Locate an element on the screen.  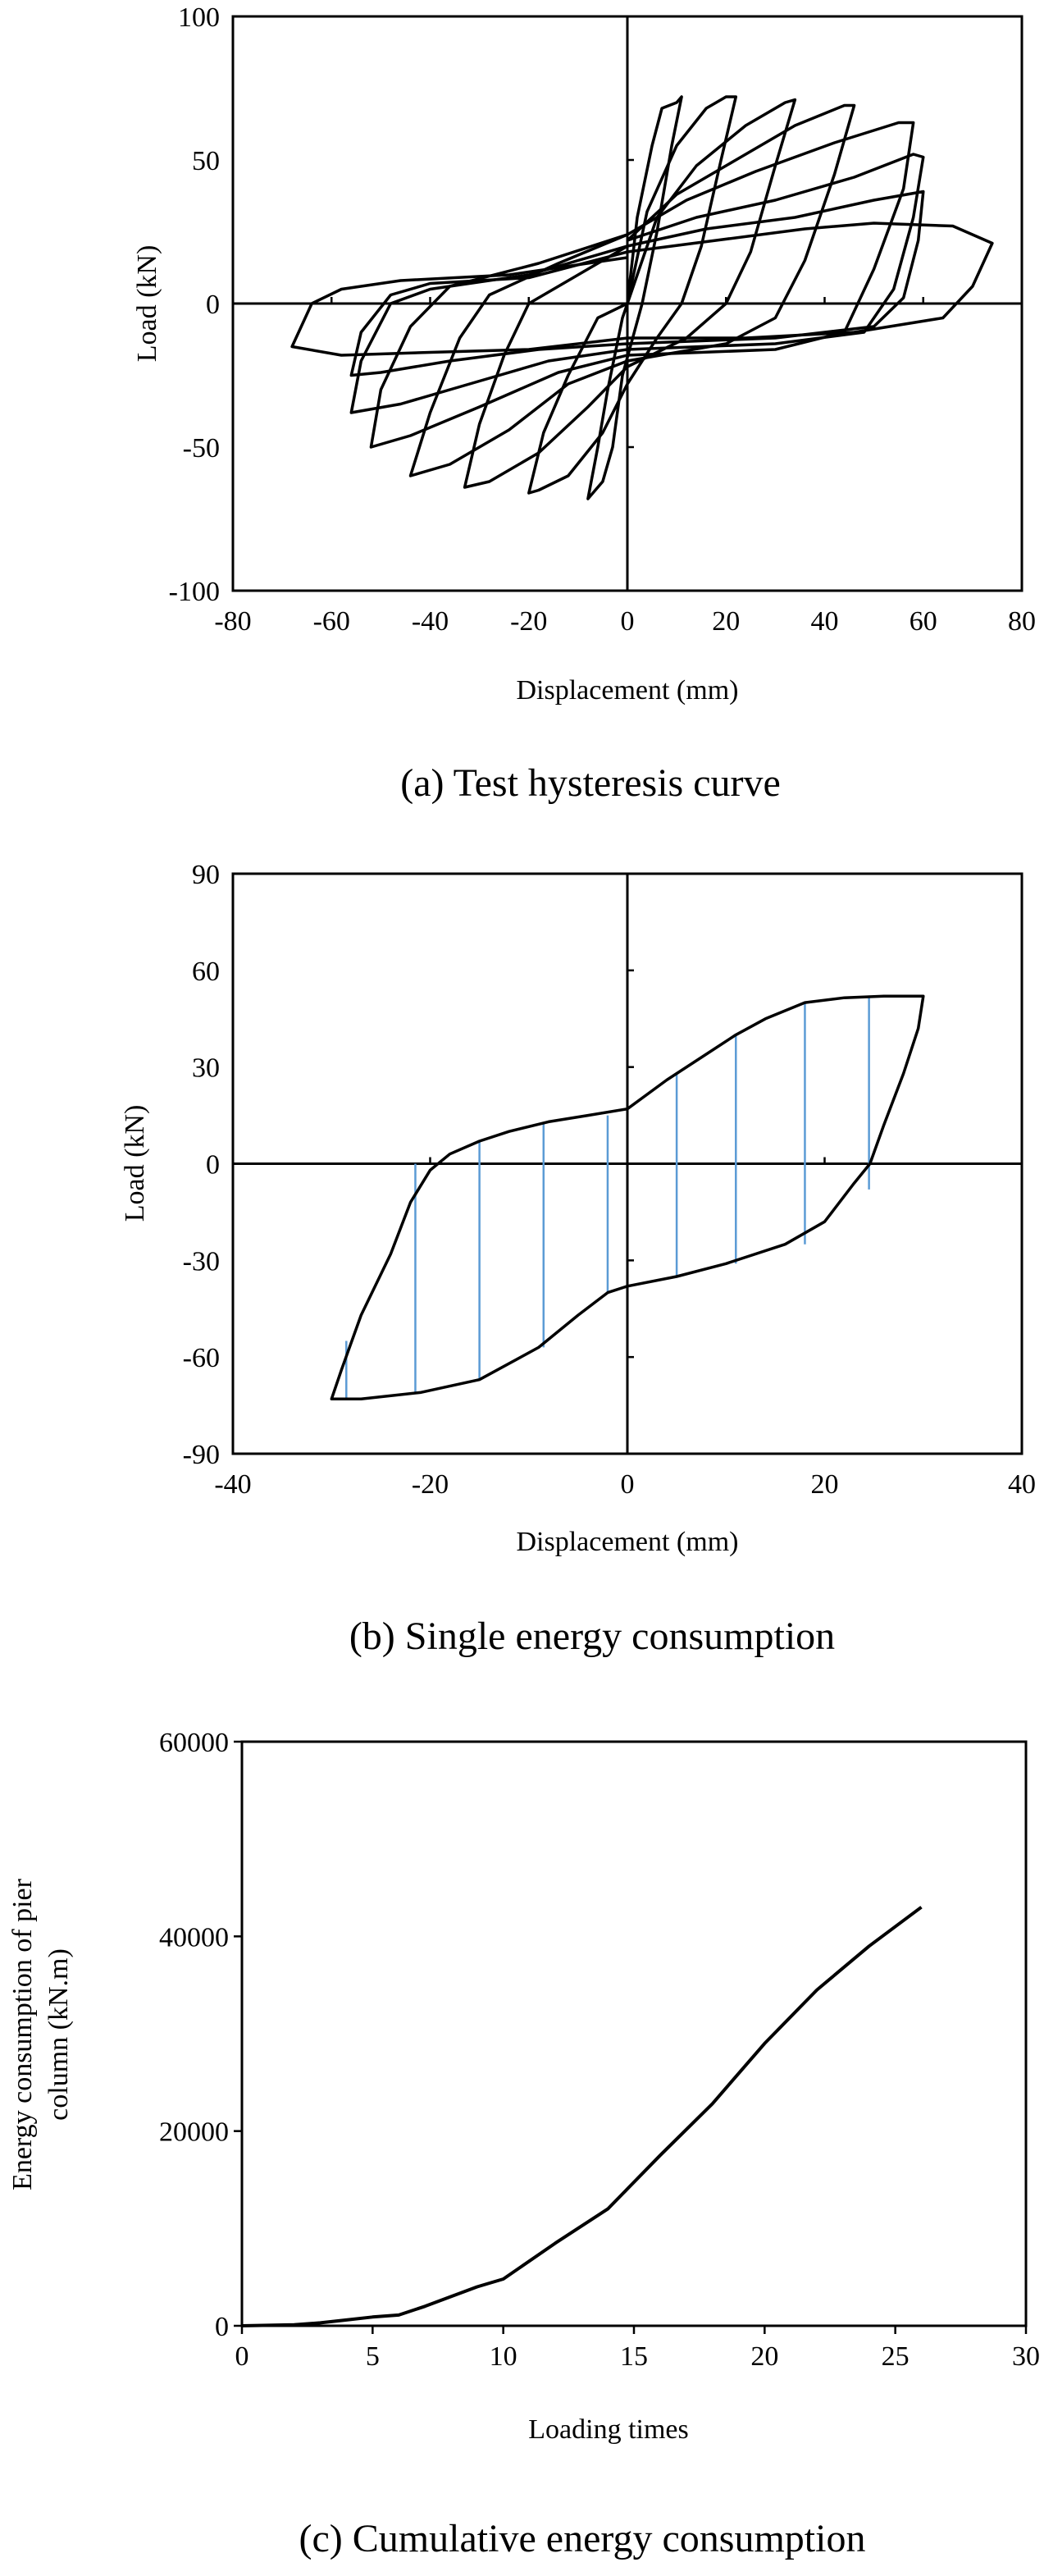
chart-a-x-tick-label: -20 is located at coordinates (528, 622).